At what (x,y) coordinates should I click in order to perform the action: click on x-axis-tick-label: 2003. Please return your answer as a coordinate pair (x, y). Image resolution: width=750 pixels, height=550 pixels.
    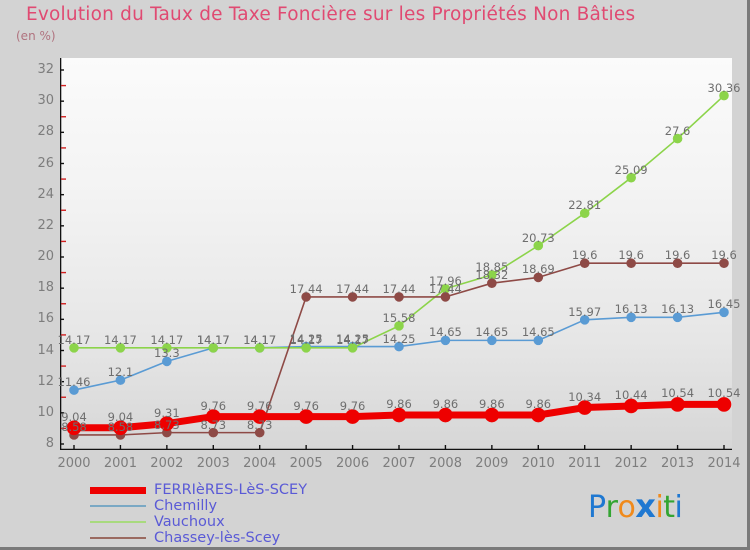
    Looking at the image, I should click on (213, 463).